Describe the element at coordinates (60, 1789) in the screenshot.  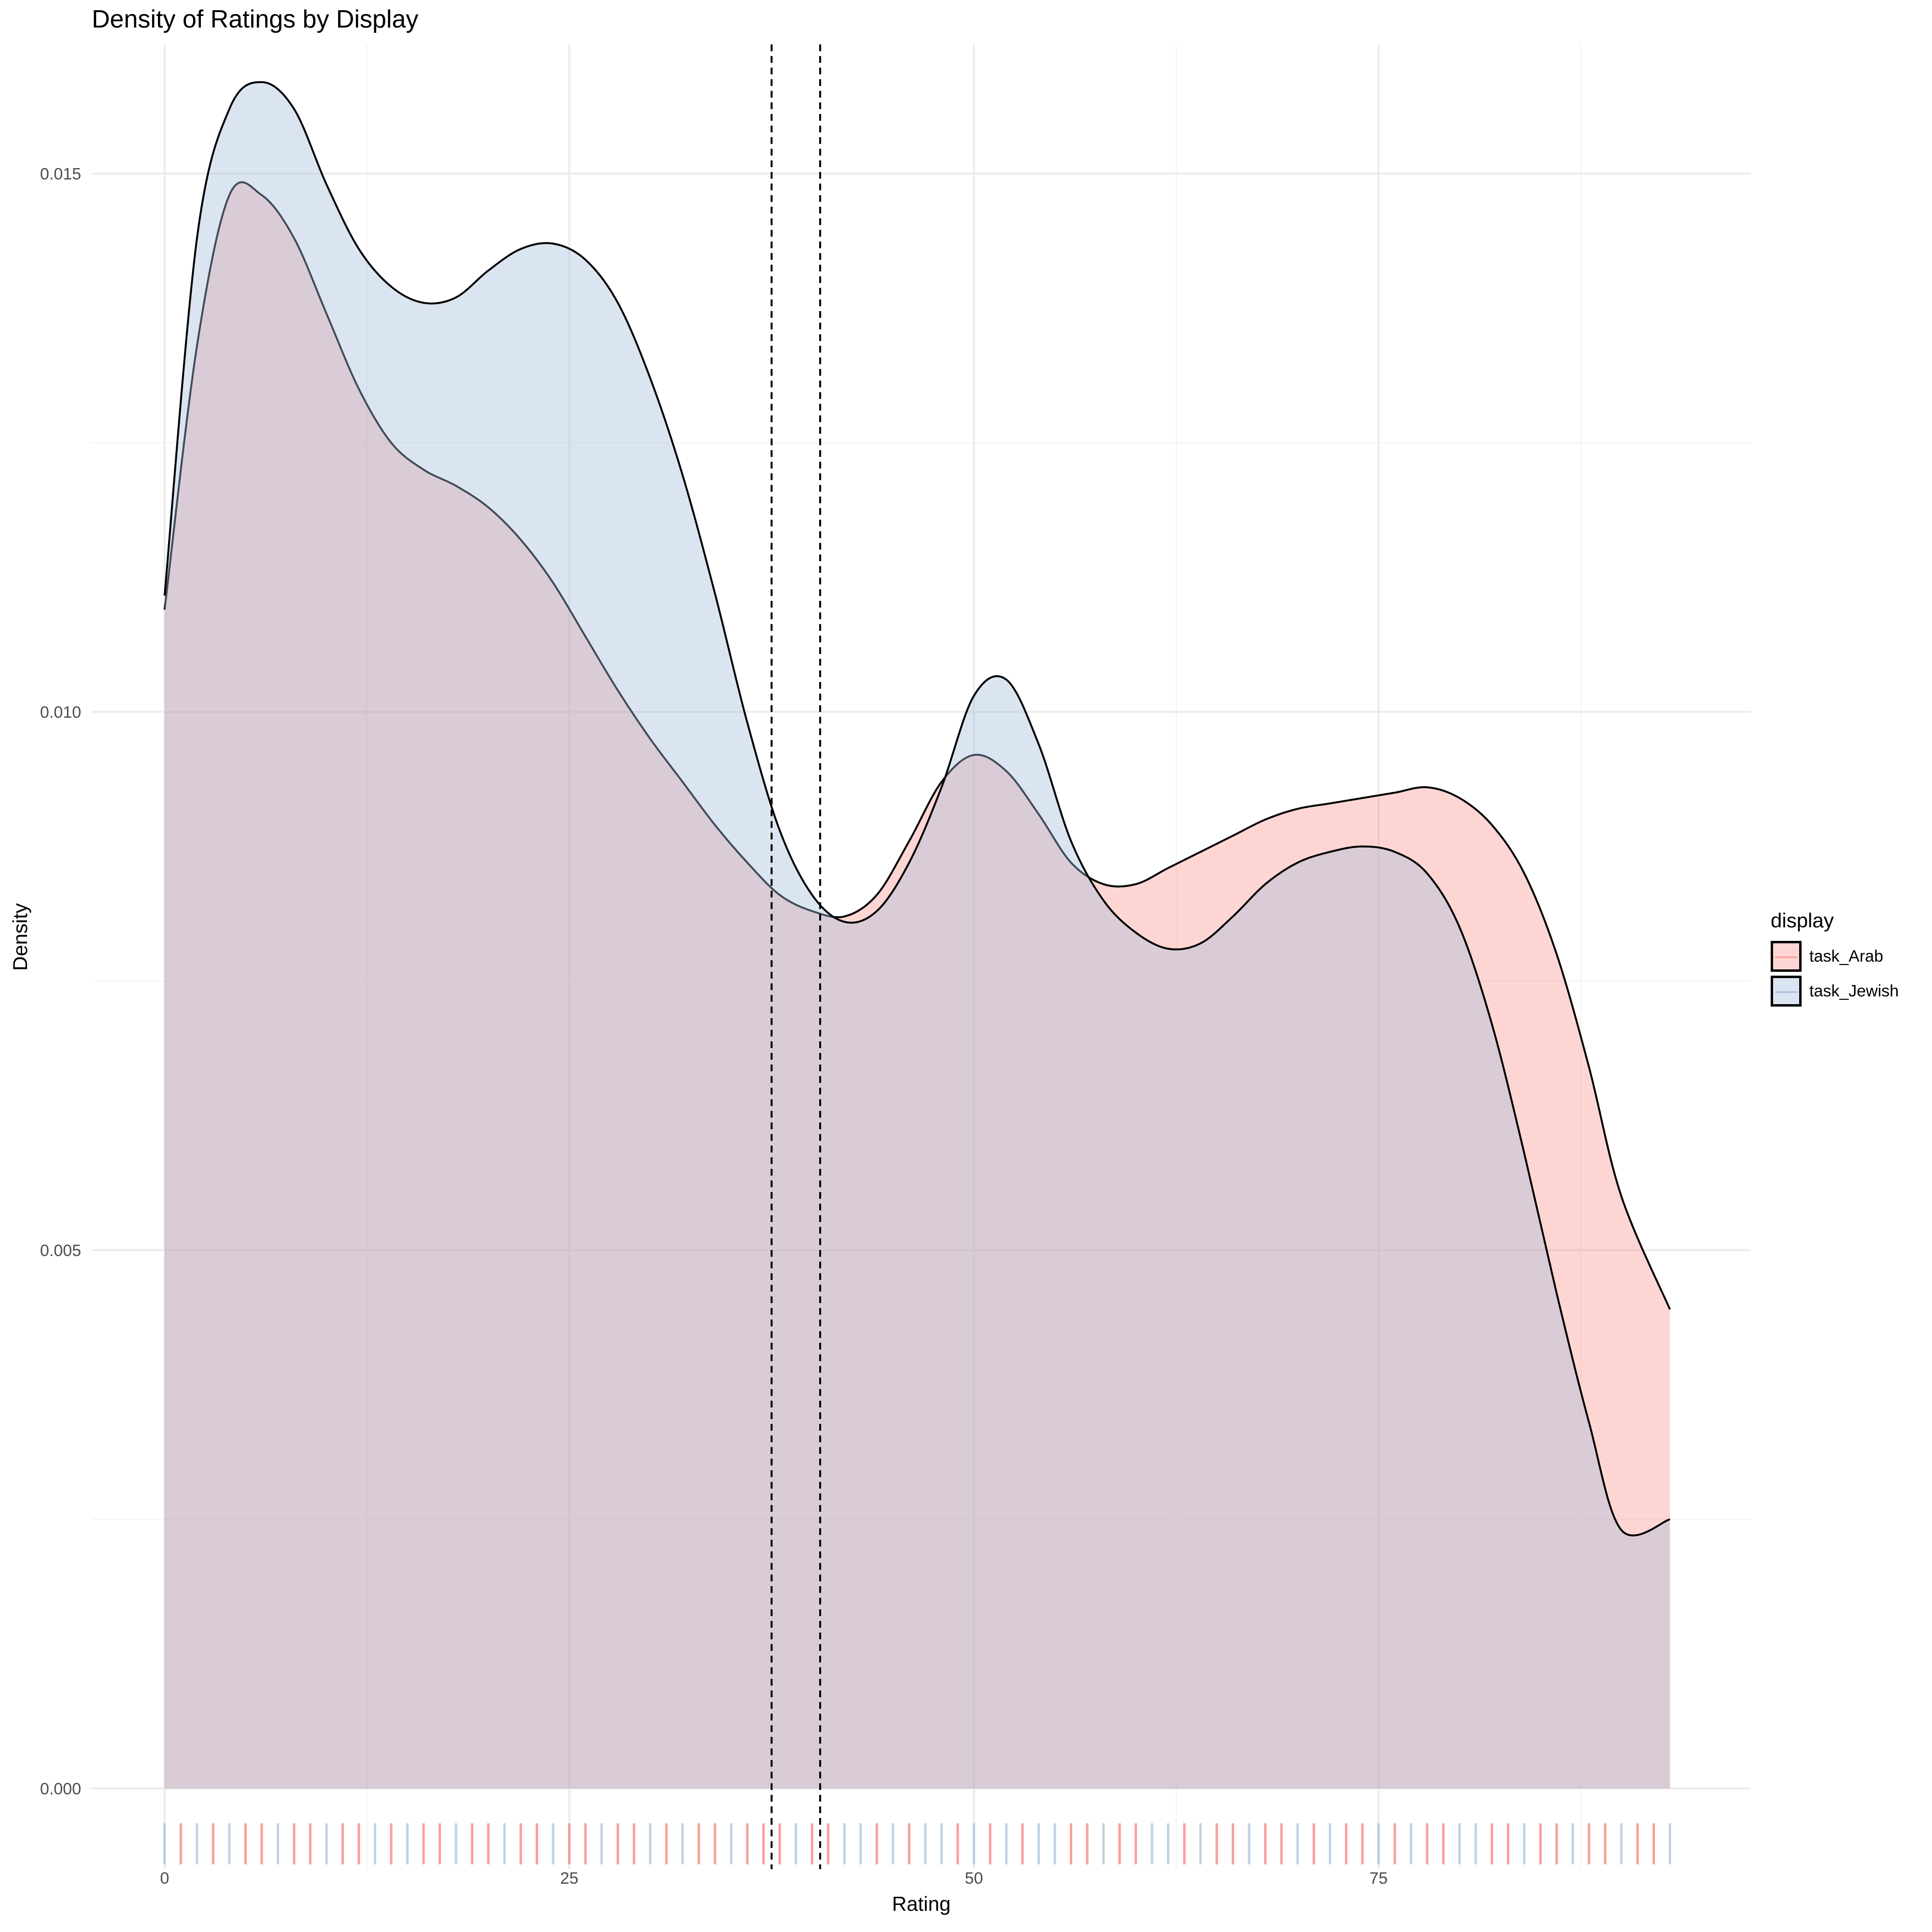
I see `y-tick-label: 0.000` at that location.